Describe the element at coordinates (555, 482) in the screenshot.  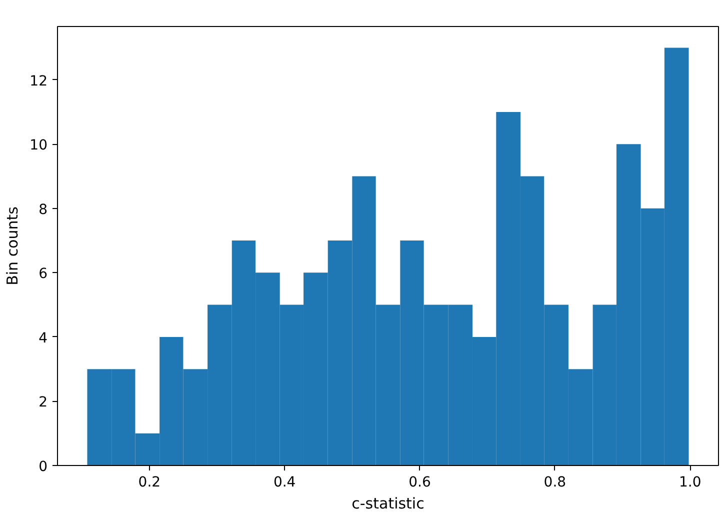
I see `x-tick-label: 0.8` at that location.